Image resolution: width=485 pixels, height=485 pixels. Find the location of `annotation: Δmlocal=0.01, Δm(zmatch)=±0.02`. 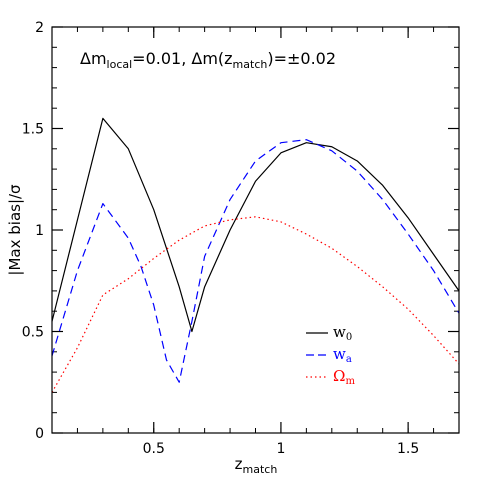

annotation: Δmlocal=0.01, Δm(zmatch)=±0.02 is located at coordinates (208, 60).